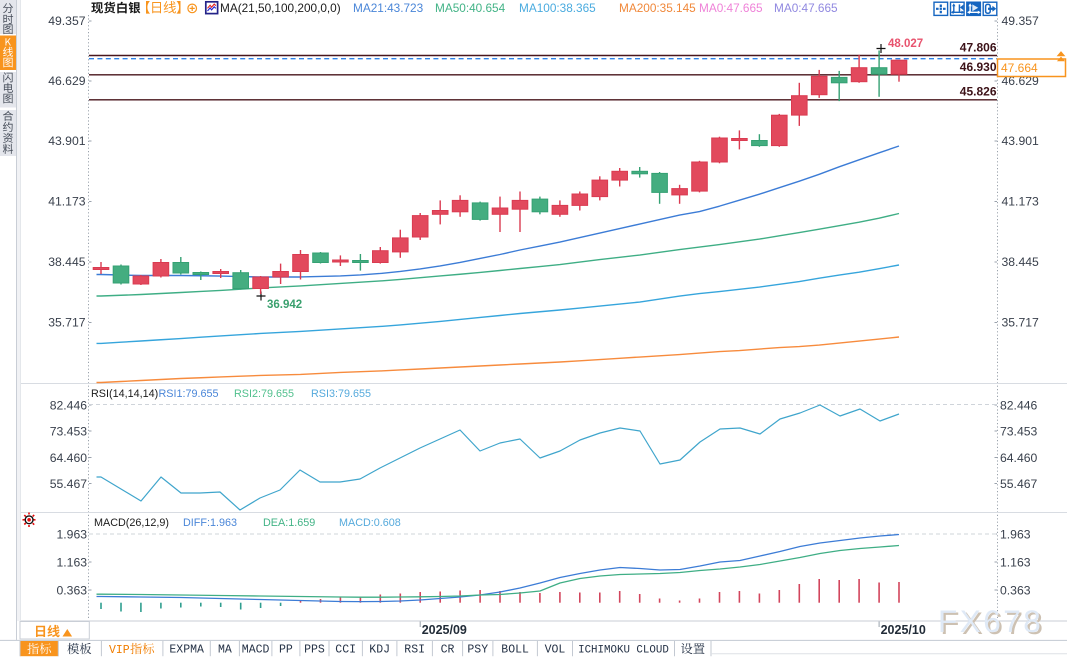 The image size is (1067, 657). What do you see at coordinates (557, 8) in the screenshot?
I see `svg-text: MA100:38.365` at bounding box center [557, 8].